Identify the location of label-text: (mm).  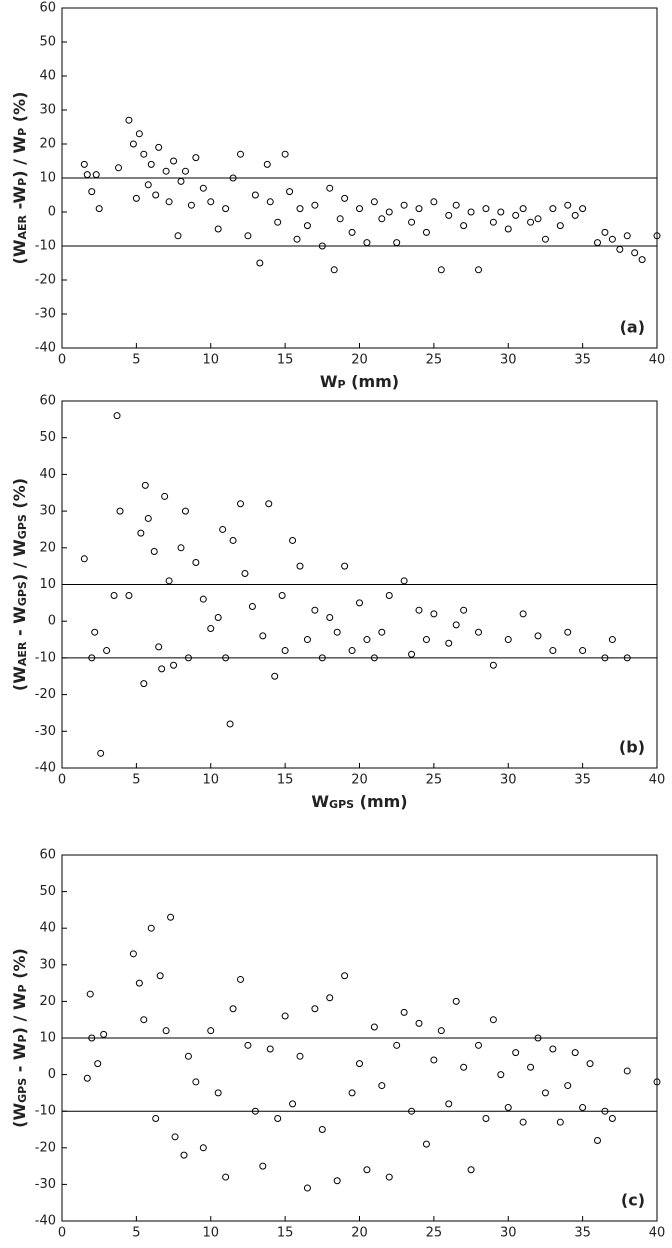
(373, 1246).